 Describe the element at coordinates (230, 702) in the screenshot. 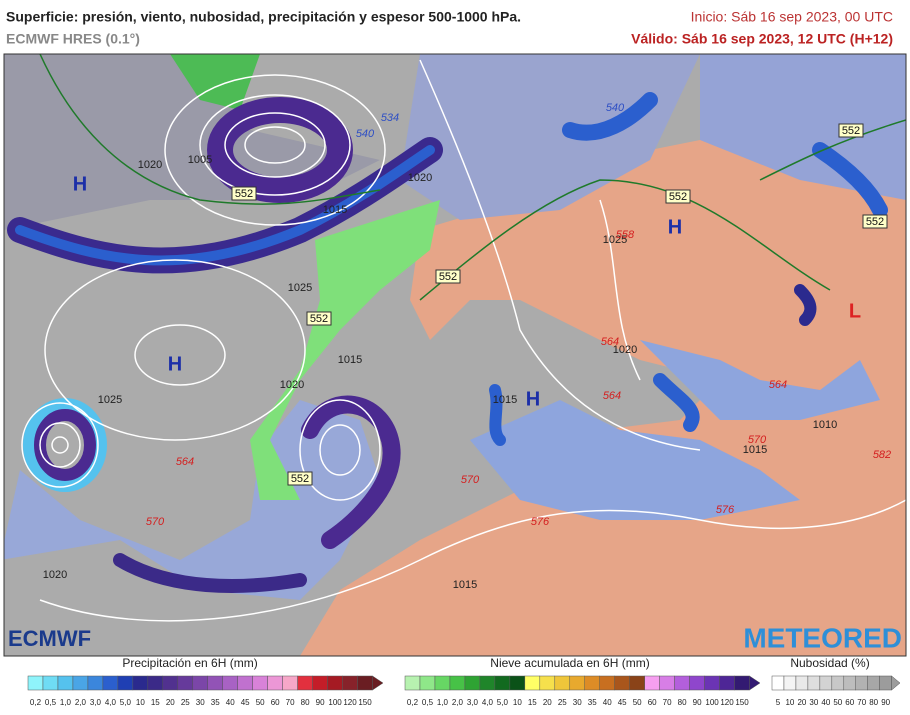

I see `legend-tick-label: 40` at that location.